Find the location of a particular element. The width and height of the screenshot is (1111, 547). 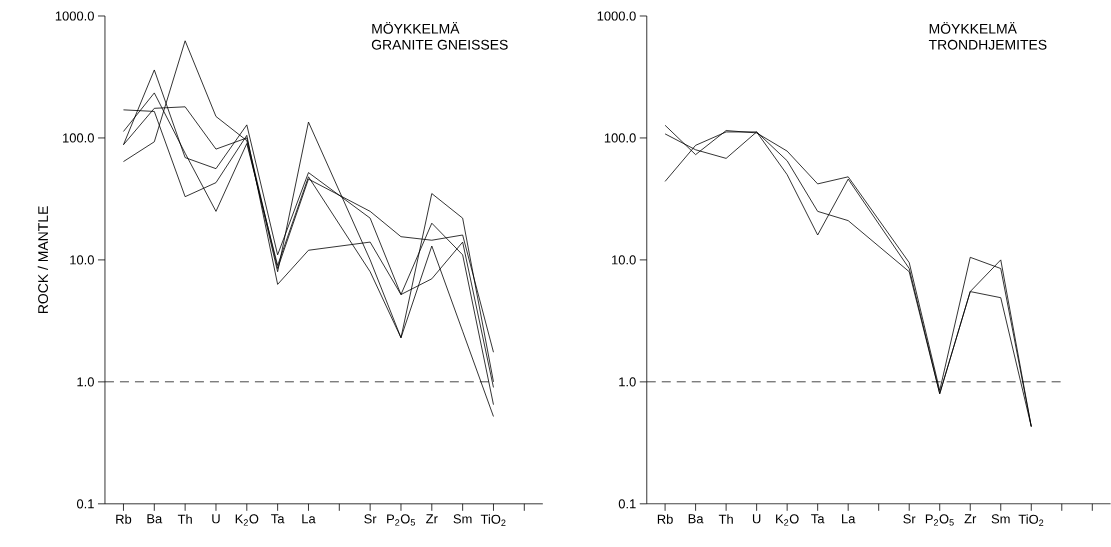

y-axis-title: ROCK / MANTLE is located at coordinates (43, 260).